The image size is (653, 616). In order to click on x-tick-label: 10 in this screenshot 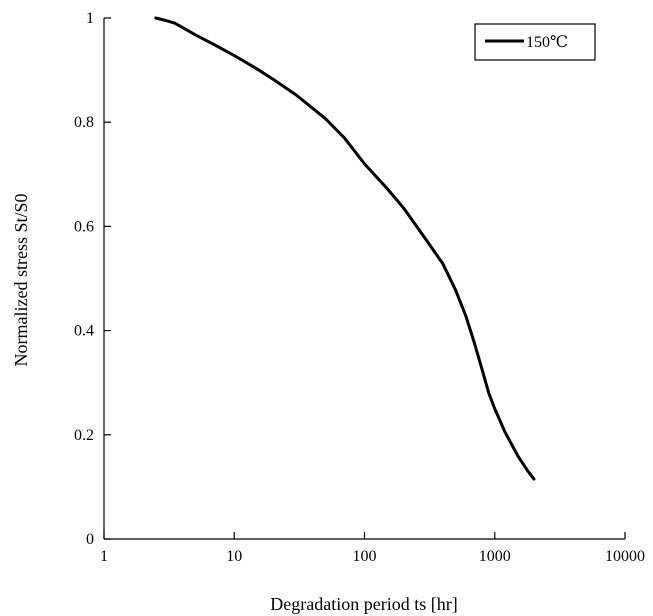, I will do `click(234, 556)`.